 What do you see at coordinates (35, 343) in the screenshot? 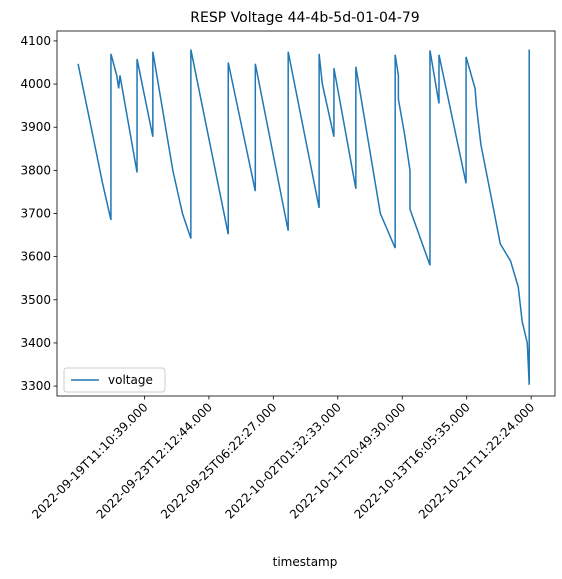
I see `y-tick-label: 3400` at bounding box center [35, 343].